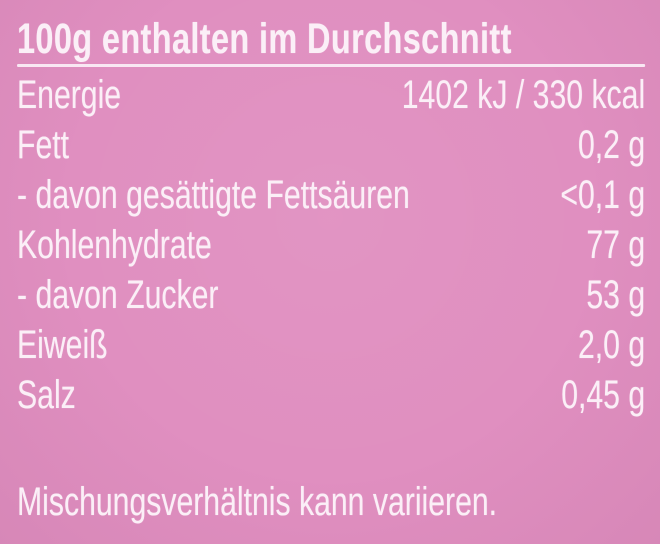  What do you see at coordinates (616, 295) in the screenshot?
I see `nutrient-value: 53 g` at bounding box center [616, 295].